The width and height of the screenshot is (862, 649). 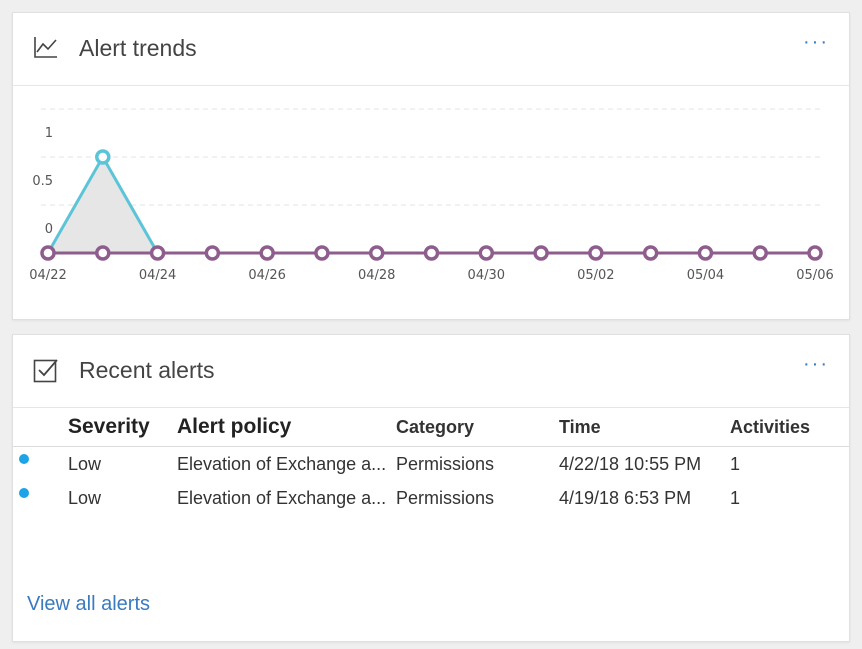 What do you see at coordinates (477, 427) in the screenshot?
I see `category-column-header: Category` at bounding box center [477, 427].